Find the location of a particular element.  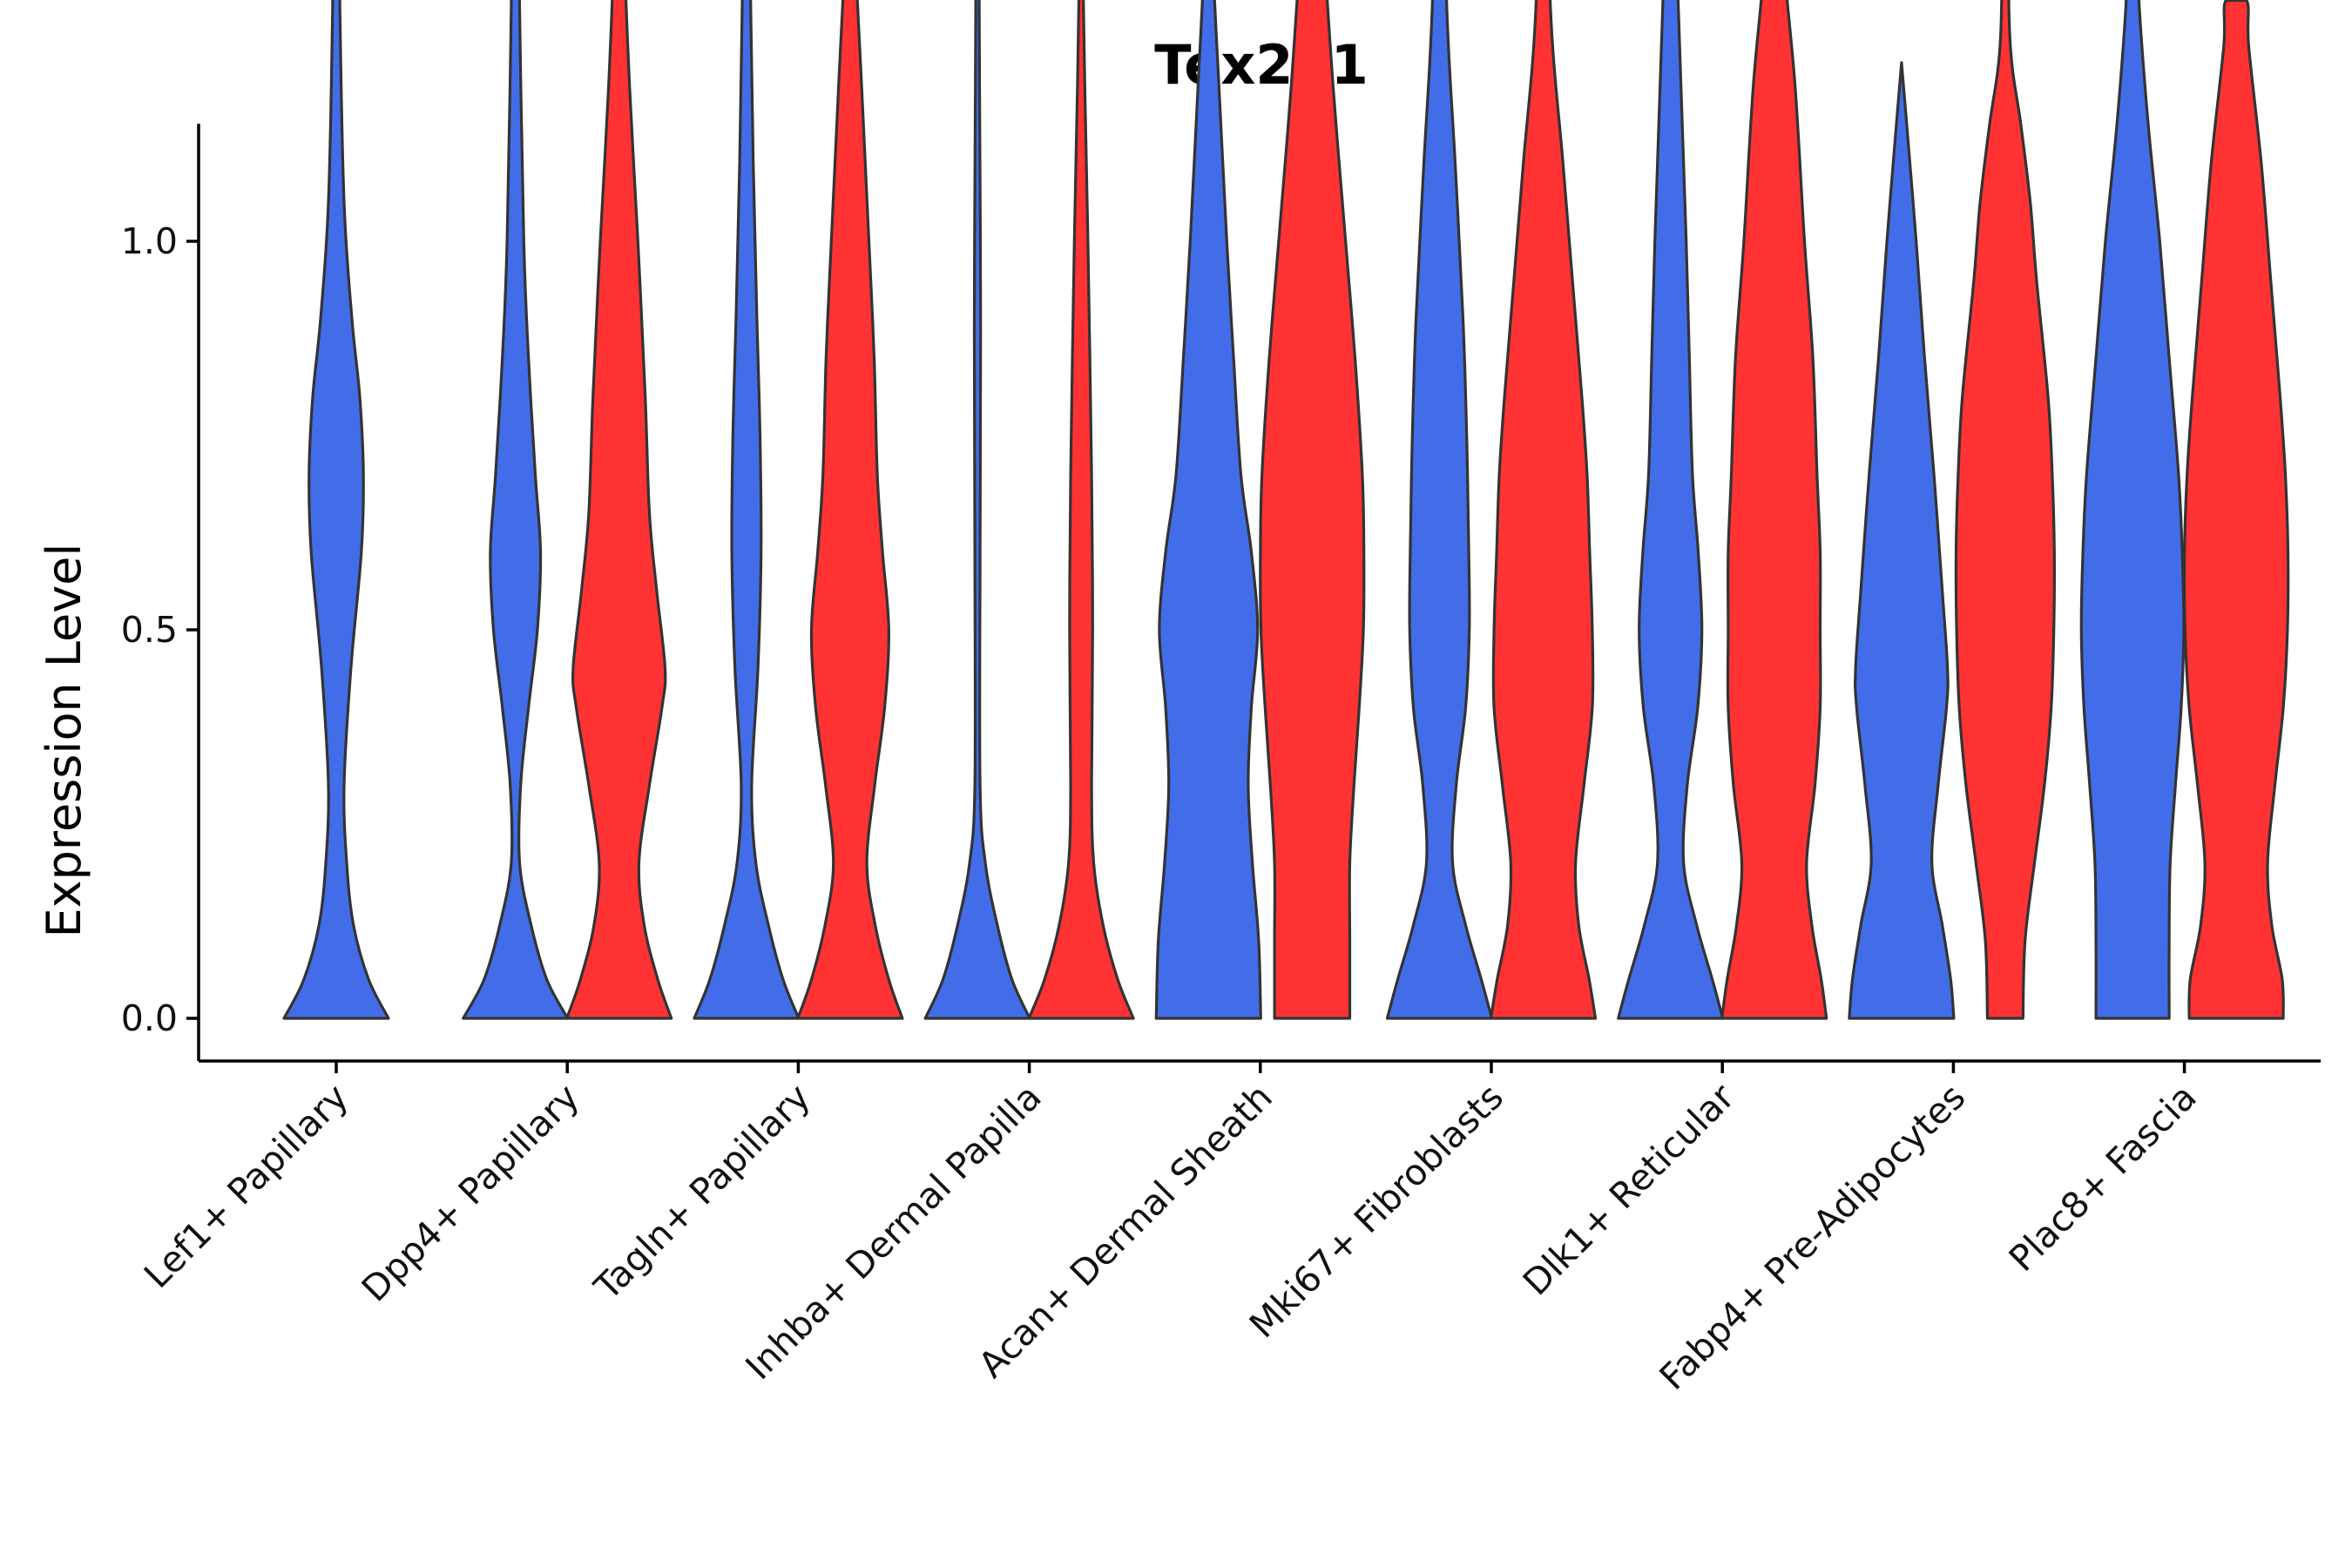

x-tick-label: Dlk1+ Reticular is located at coordinates (1628, 1189).